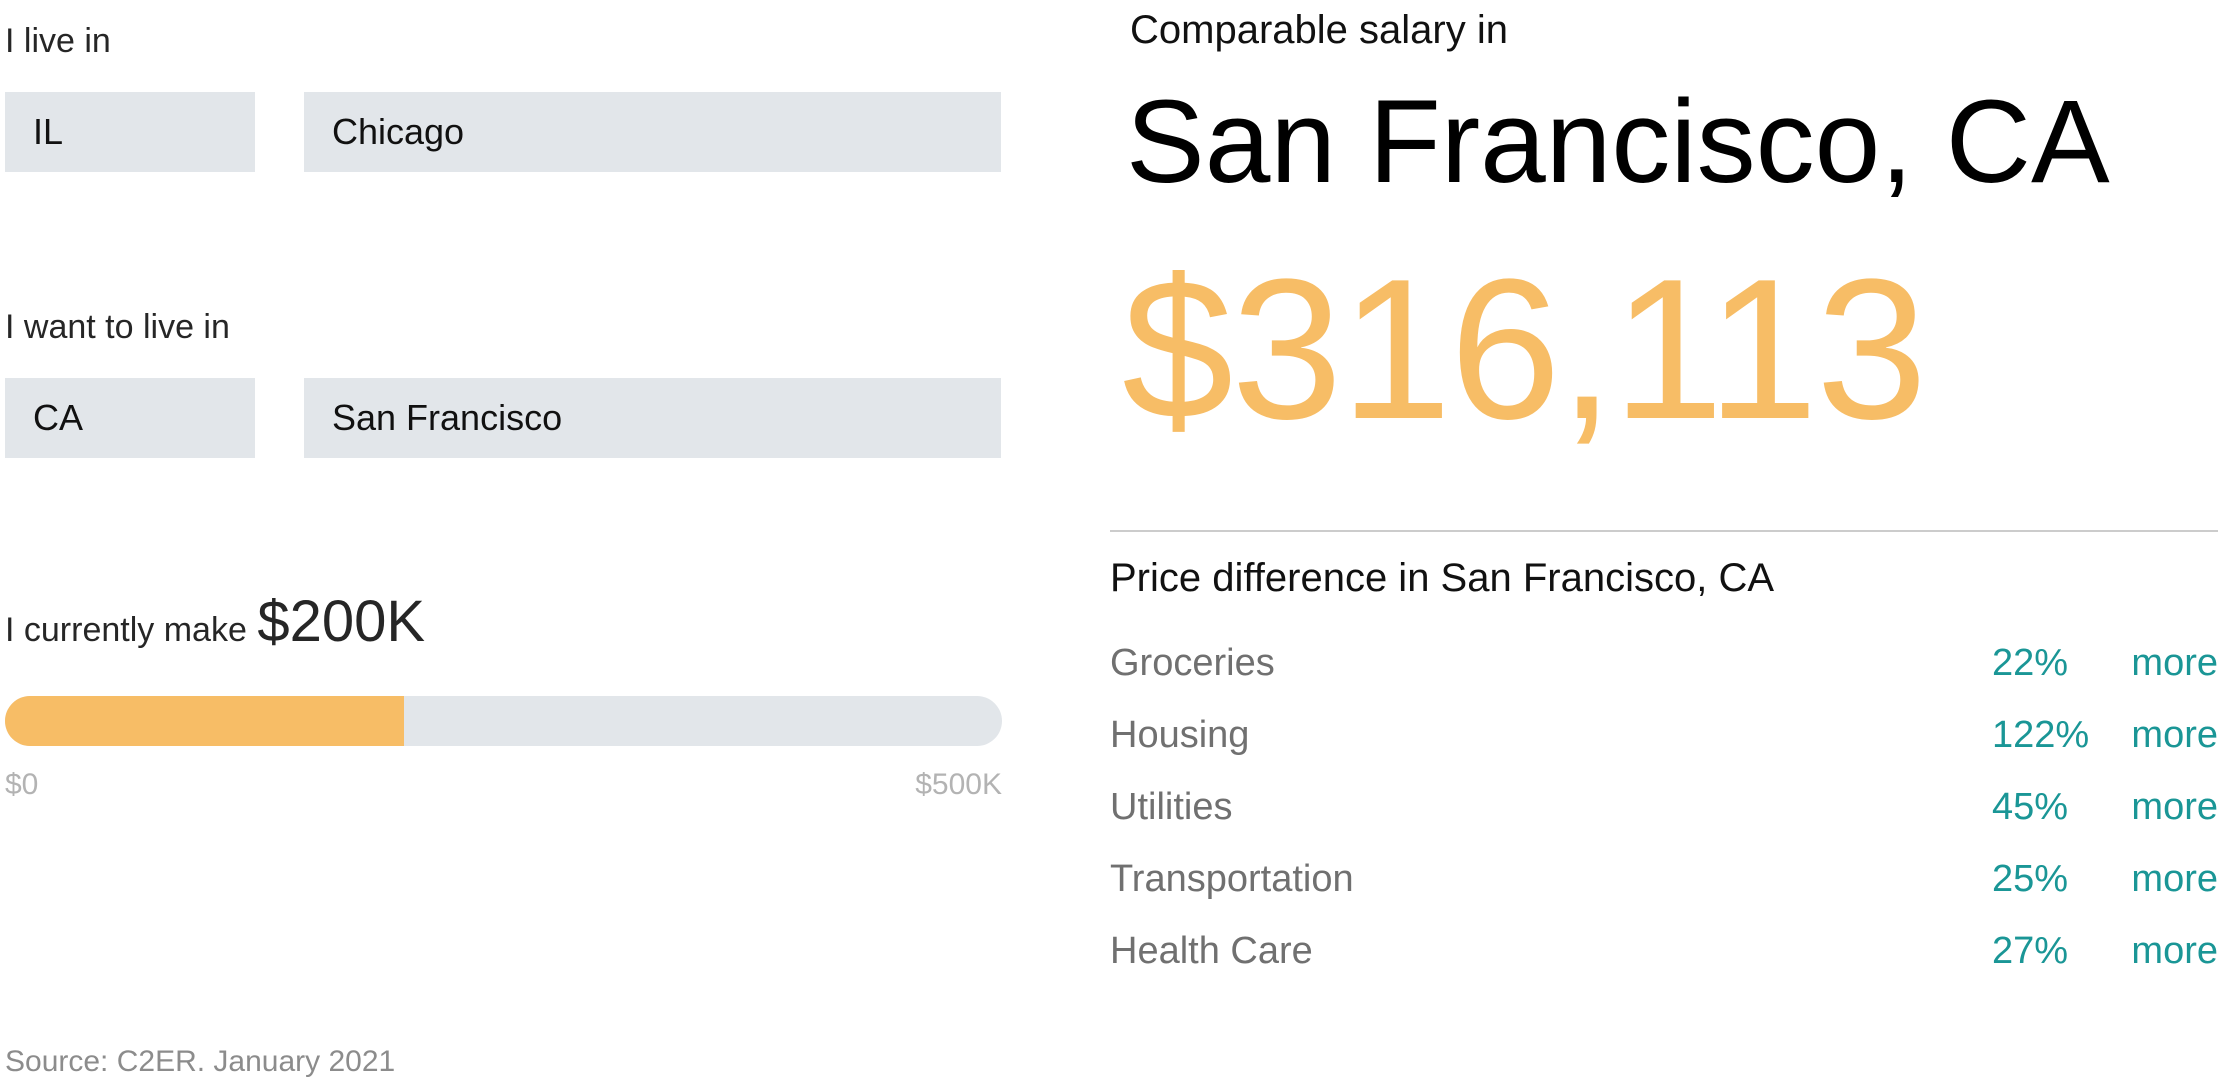  What do you see at coordinates (1664, 672) in the screenshot?
I see `difference-row: Groceries 22% more` at bounding box center [1664, 672].